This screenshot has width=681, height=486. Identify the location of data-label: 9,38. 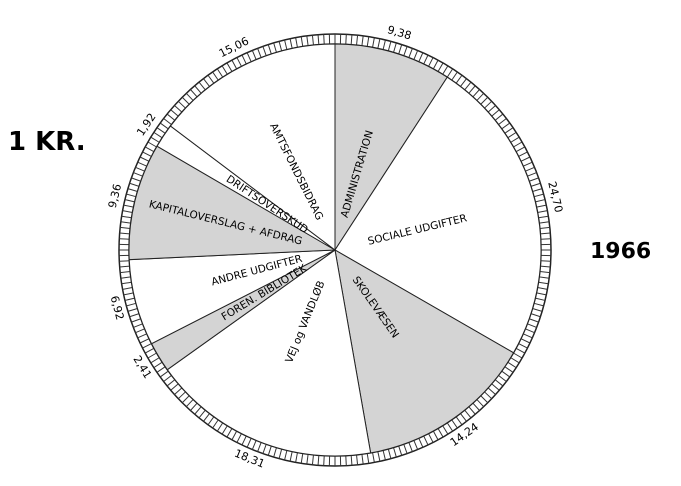
(399, 33).